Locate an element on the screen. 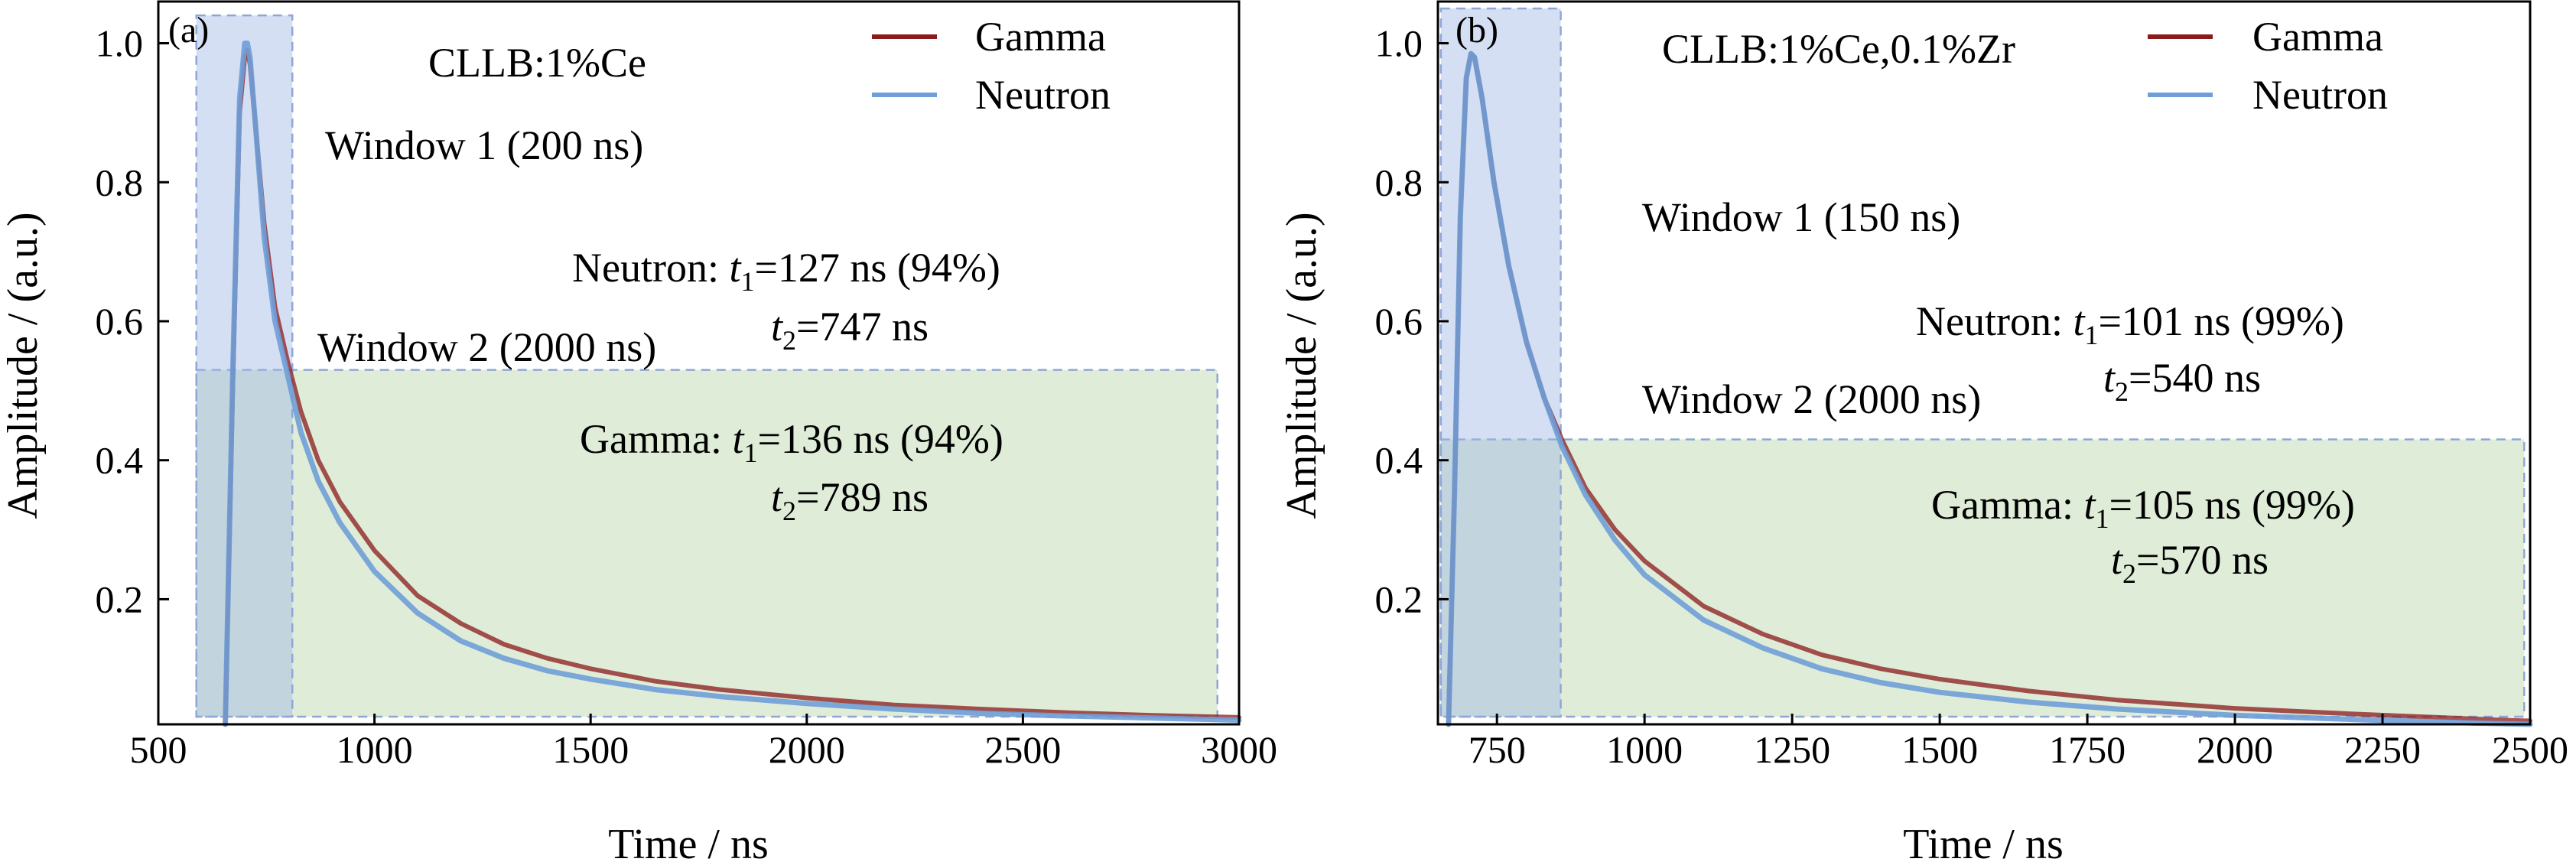 This screenshot has width=2576, height=862. panel-b-y-ticks: 0.2 0.4 0.6 0.8 1.0 is located at coordinates (1412, 321).